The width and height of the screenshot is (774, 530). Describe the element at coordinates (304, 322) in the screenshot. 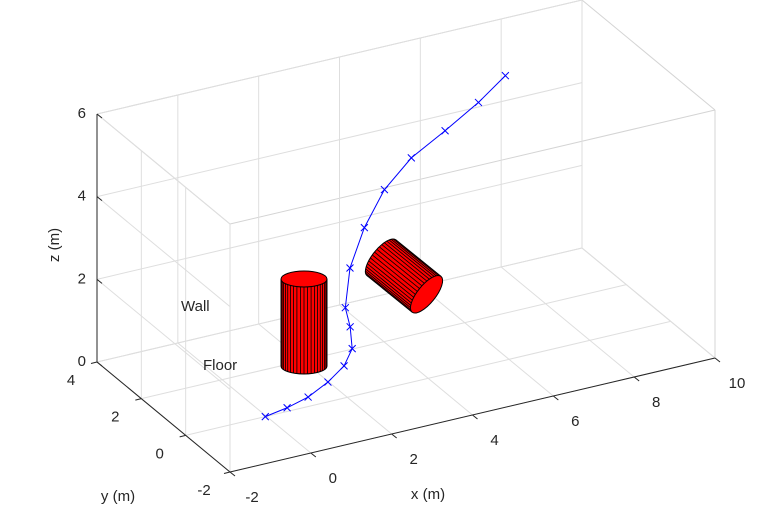

I see `vertical-cylinder` at that location.